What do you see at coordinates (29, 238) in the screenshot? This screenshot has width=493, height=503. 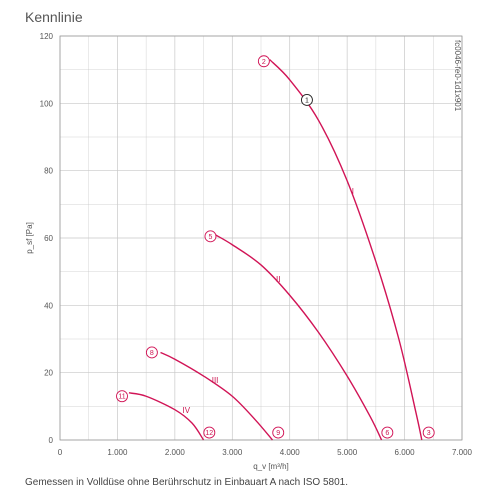 I see `y-axis-label: p_sf [Pa]` at bounding box center [29, 238].